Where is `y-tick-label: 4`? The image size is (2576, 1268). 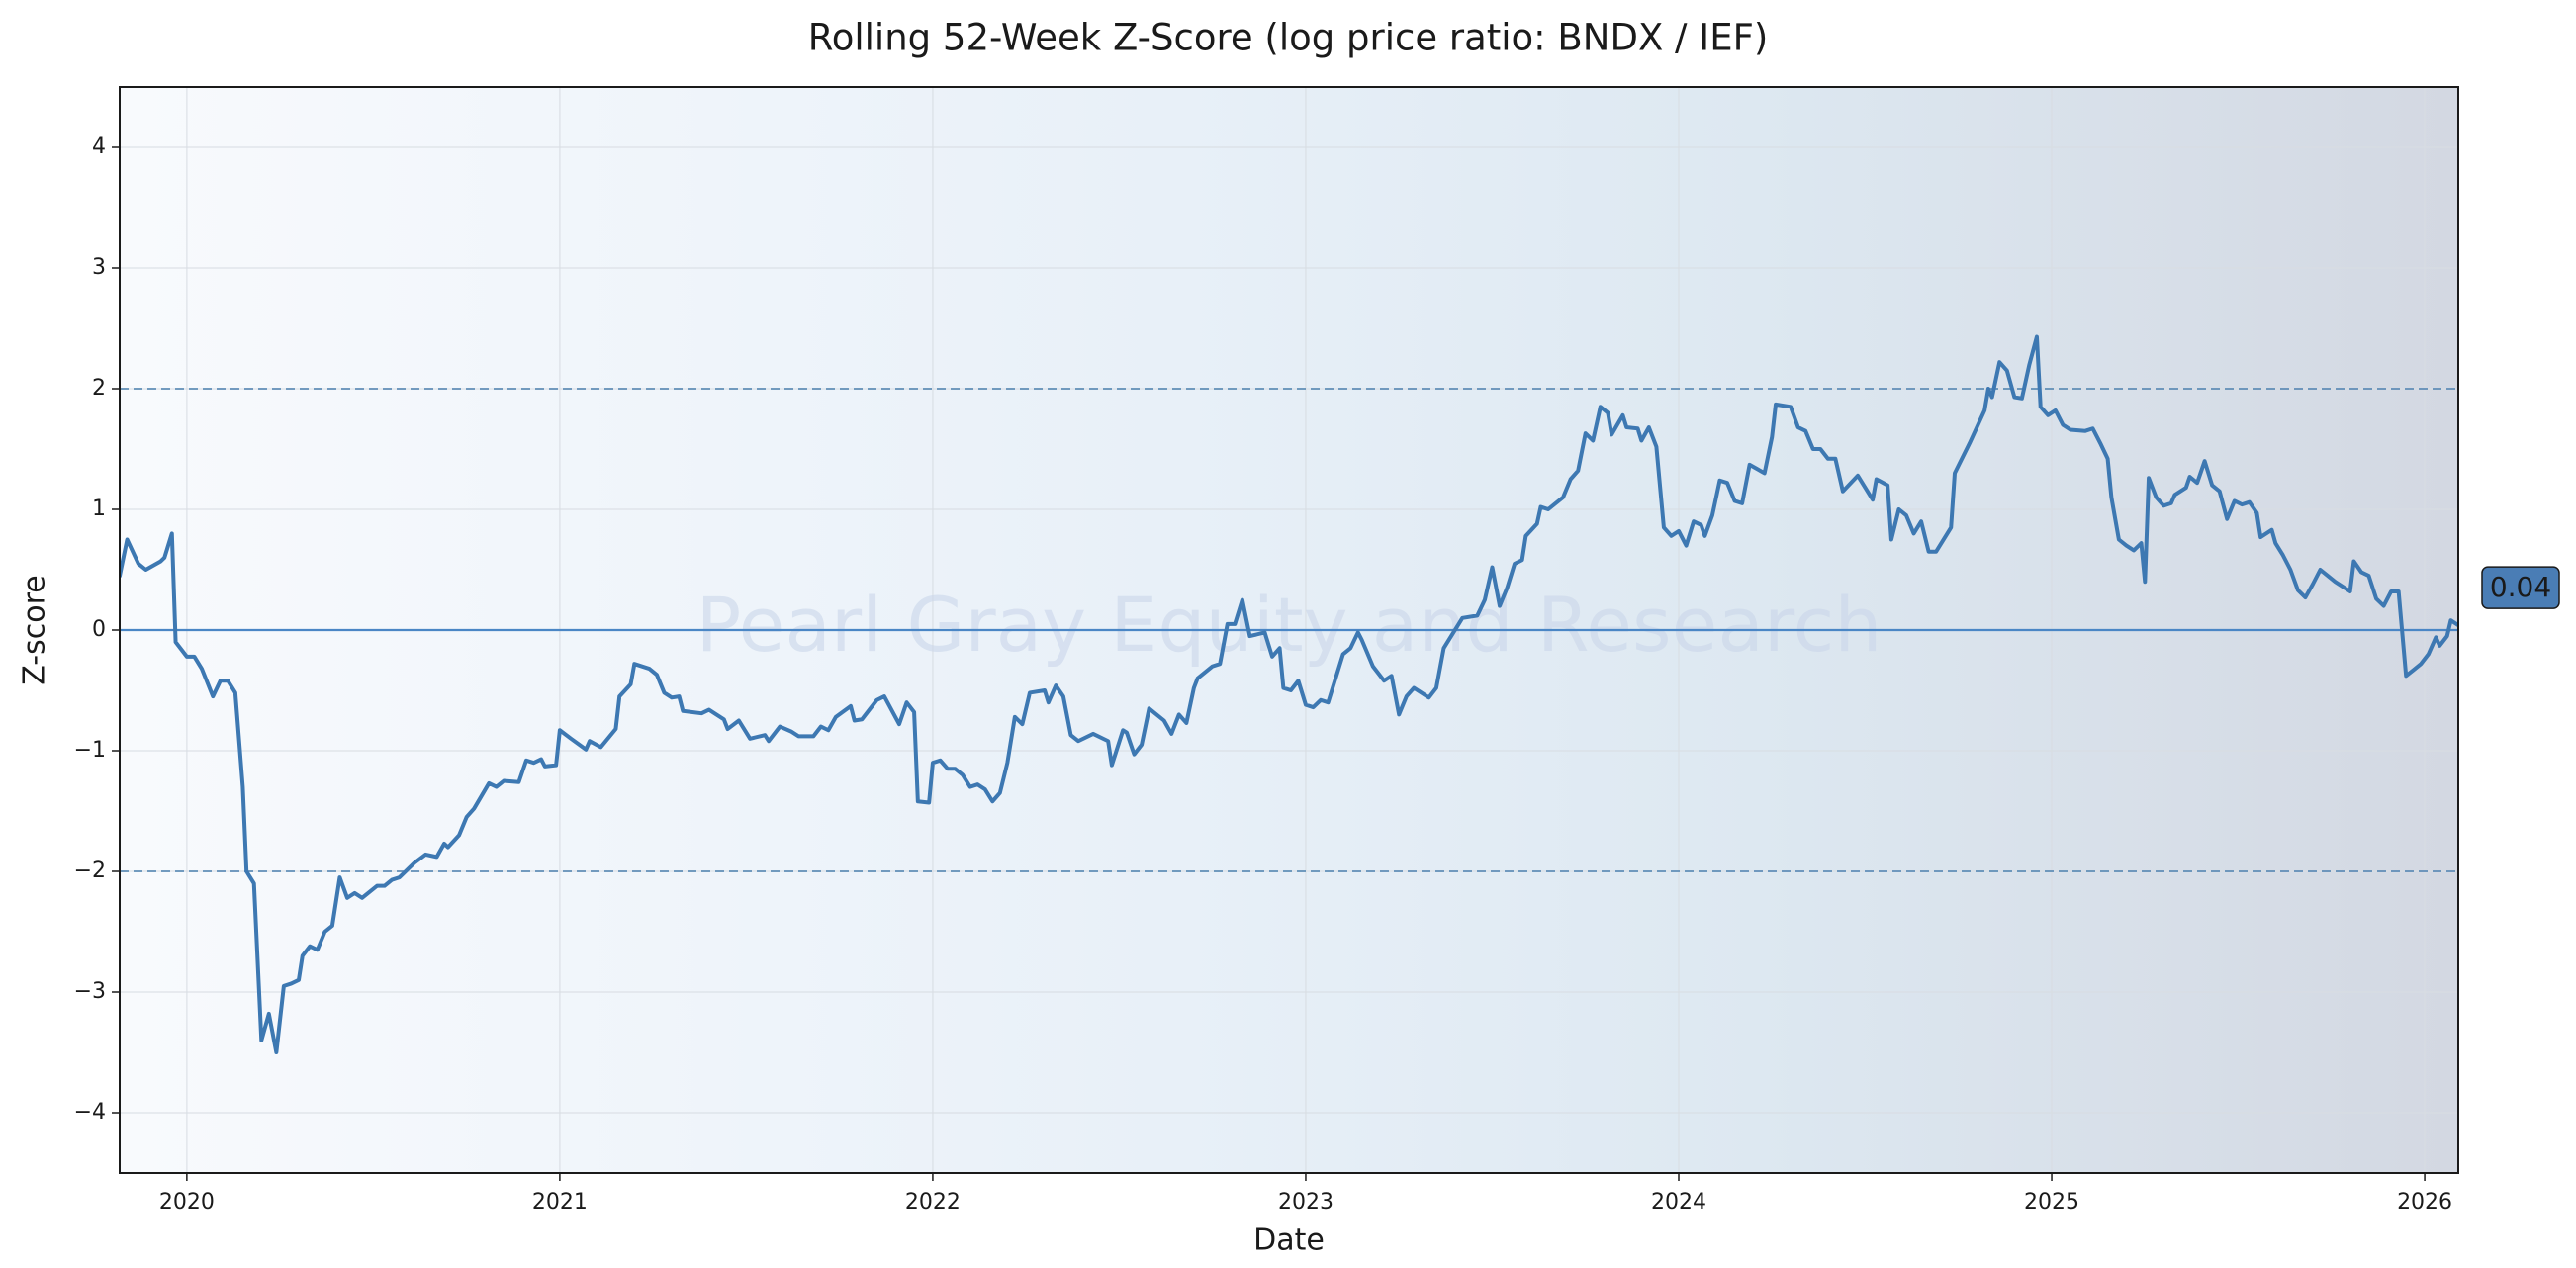 y-tick-label: 4 is located at coordinates (99, 147).